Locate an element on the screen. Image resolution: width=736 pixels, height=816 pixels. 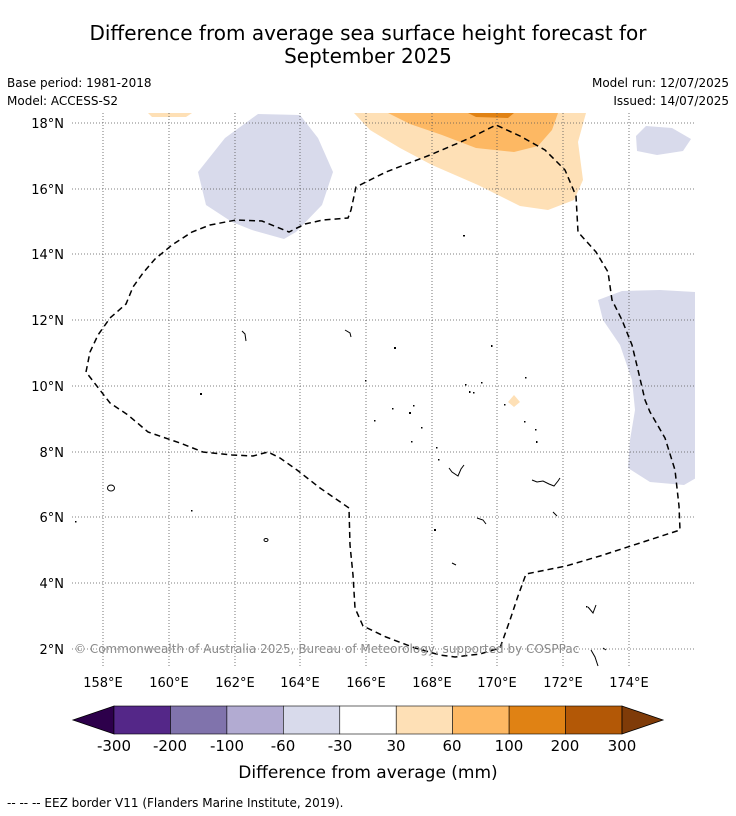
lon-label: 174°E is located at coordinates (629, 683).